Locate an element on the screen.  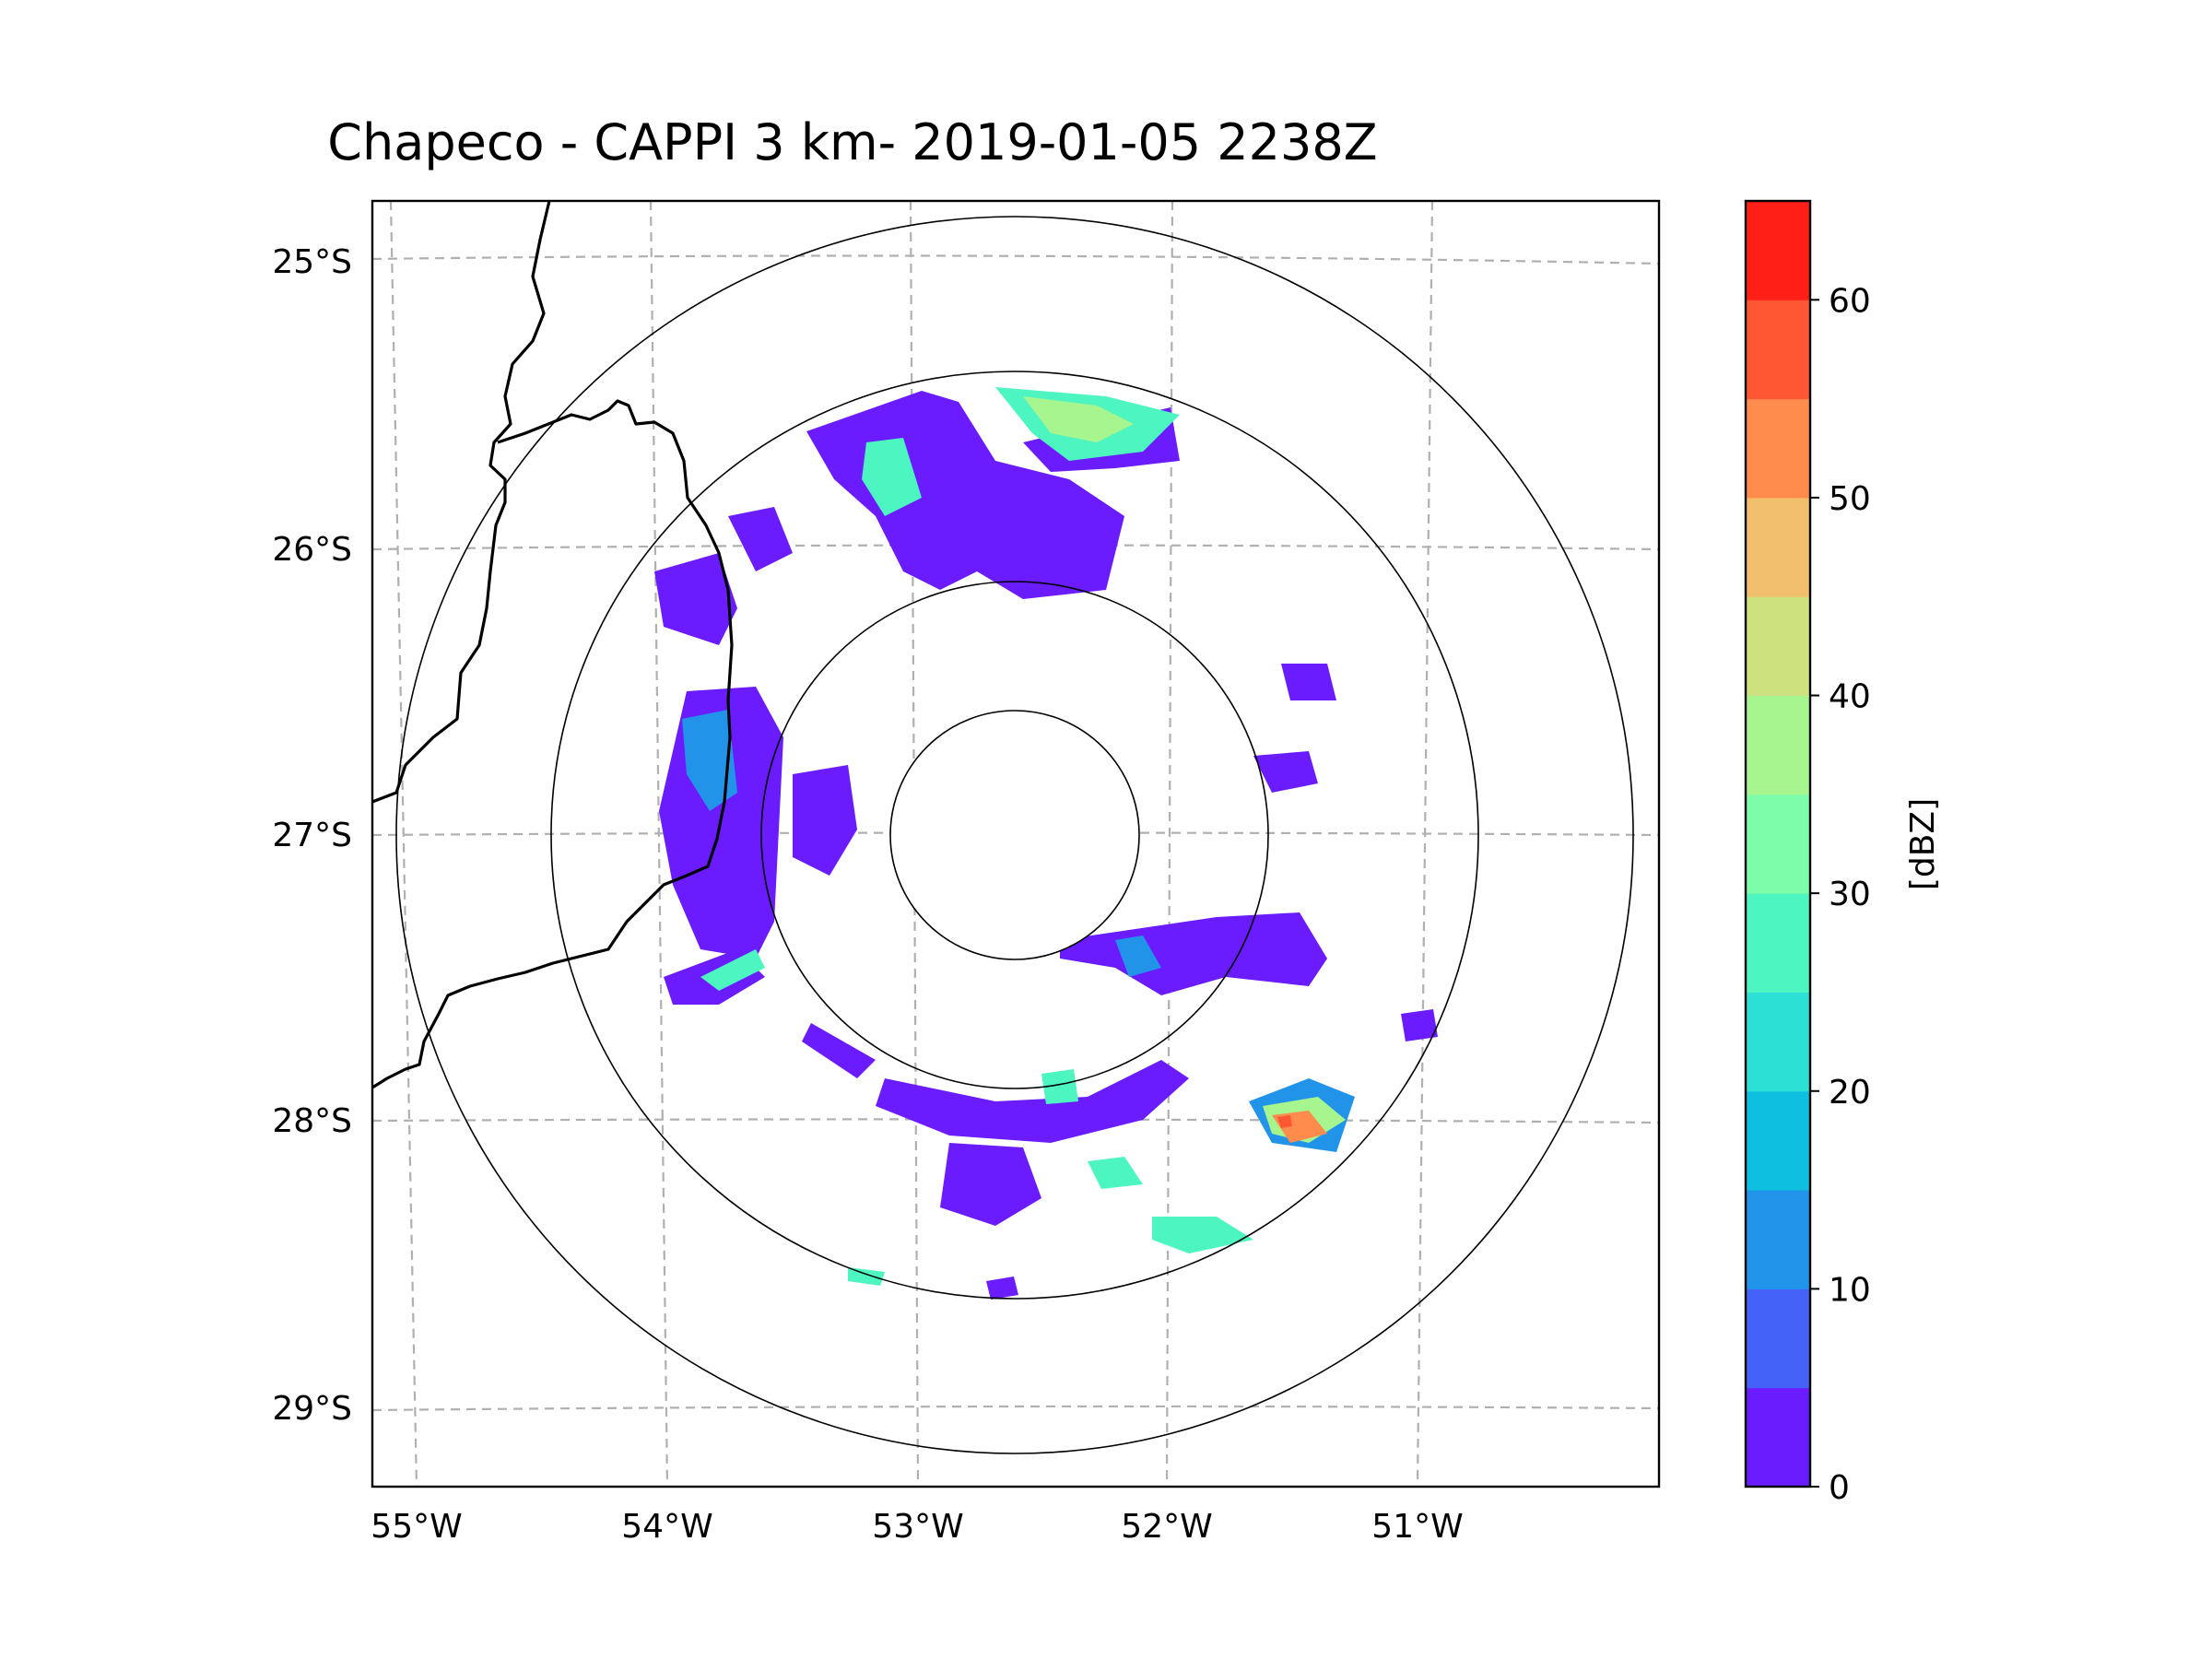
echo-severe-peak is located at coordinates (1284, 1121).